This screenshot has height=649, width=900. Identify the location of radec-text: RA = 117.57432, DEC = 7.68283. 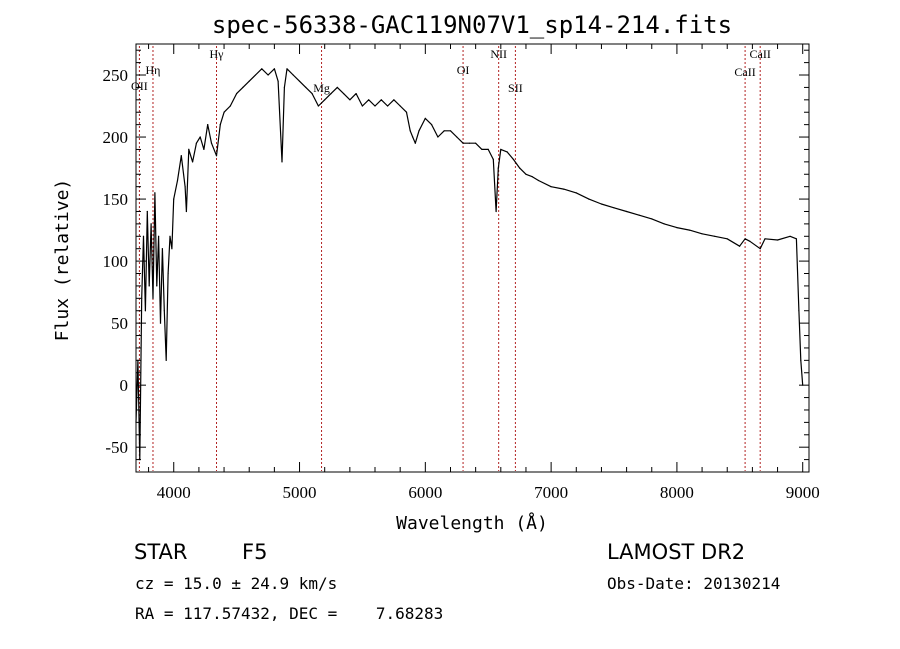
(289, 613).